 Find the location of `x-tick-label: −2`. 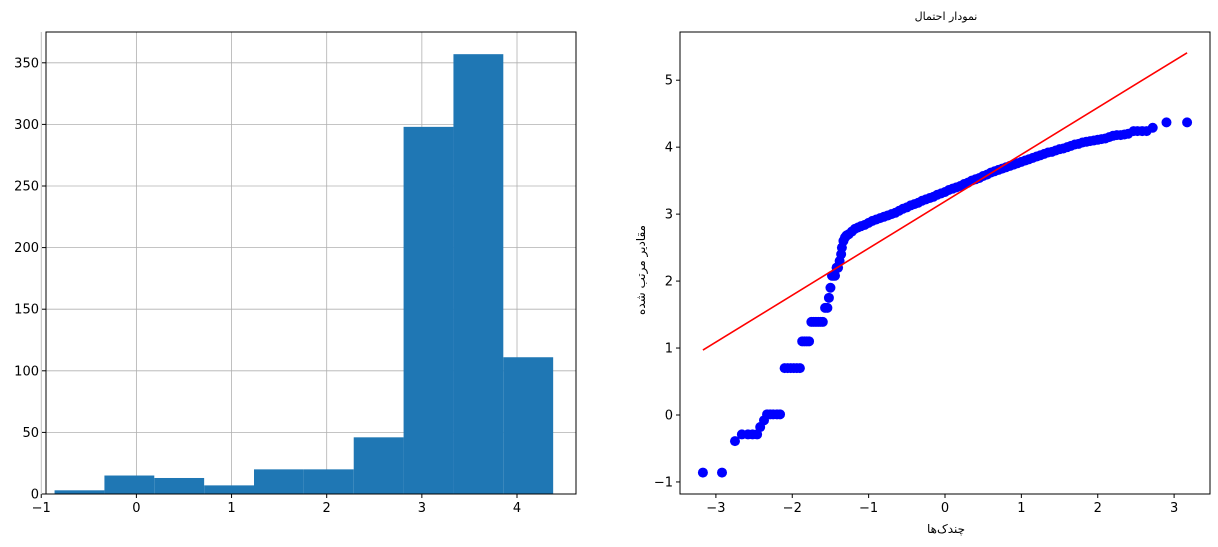

x-tick-label: −2 is located at coordinates (792, 508).